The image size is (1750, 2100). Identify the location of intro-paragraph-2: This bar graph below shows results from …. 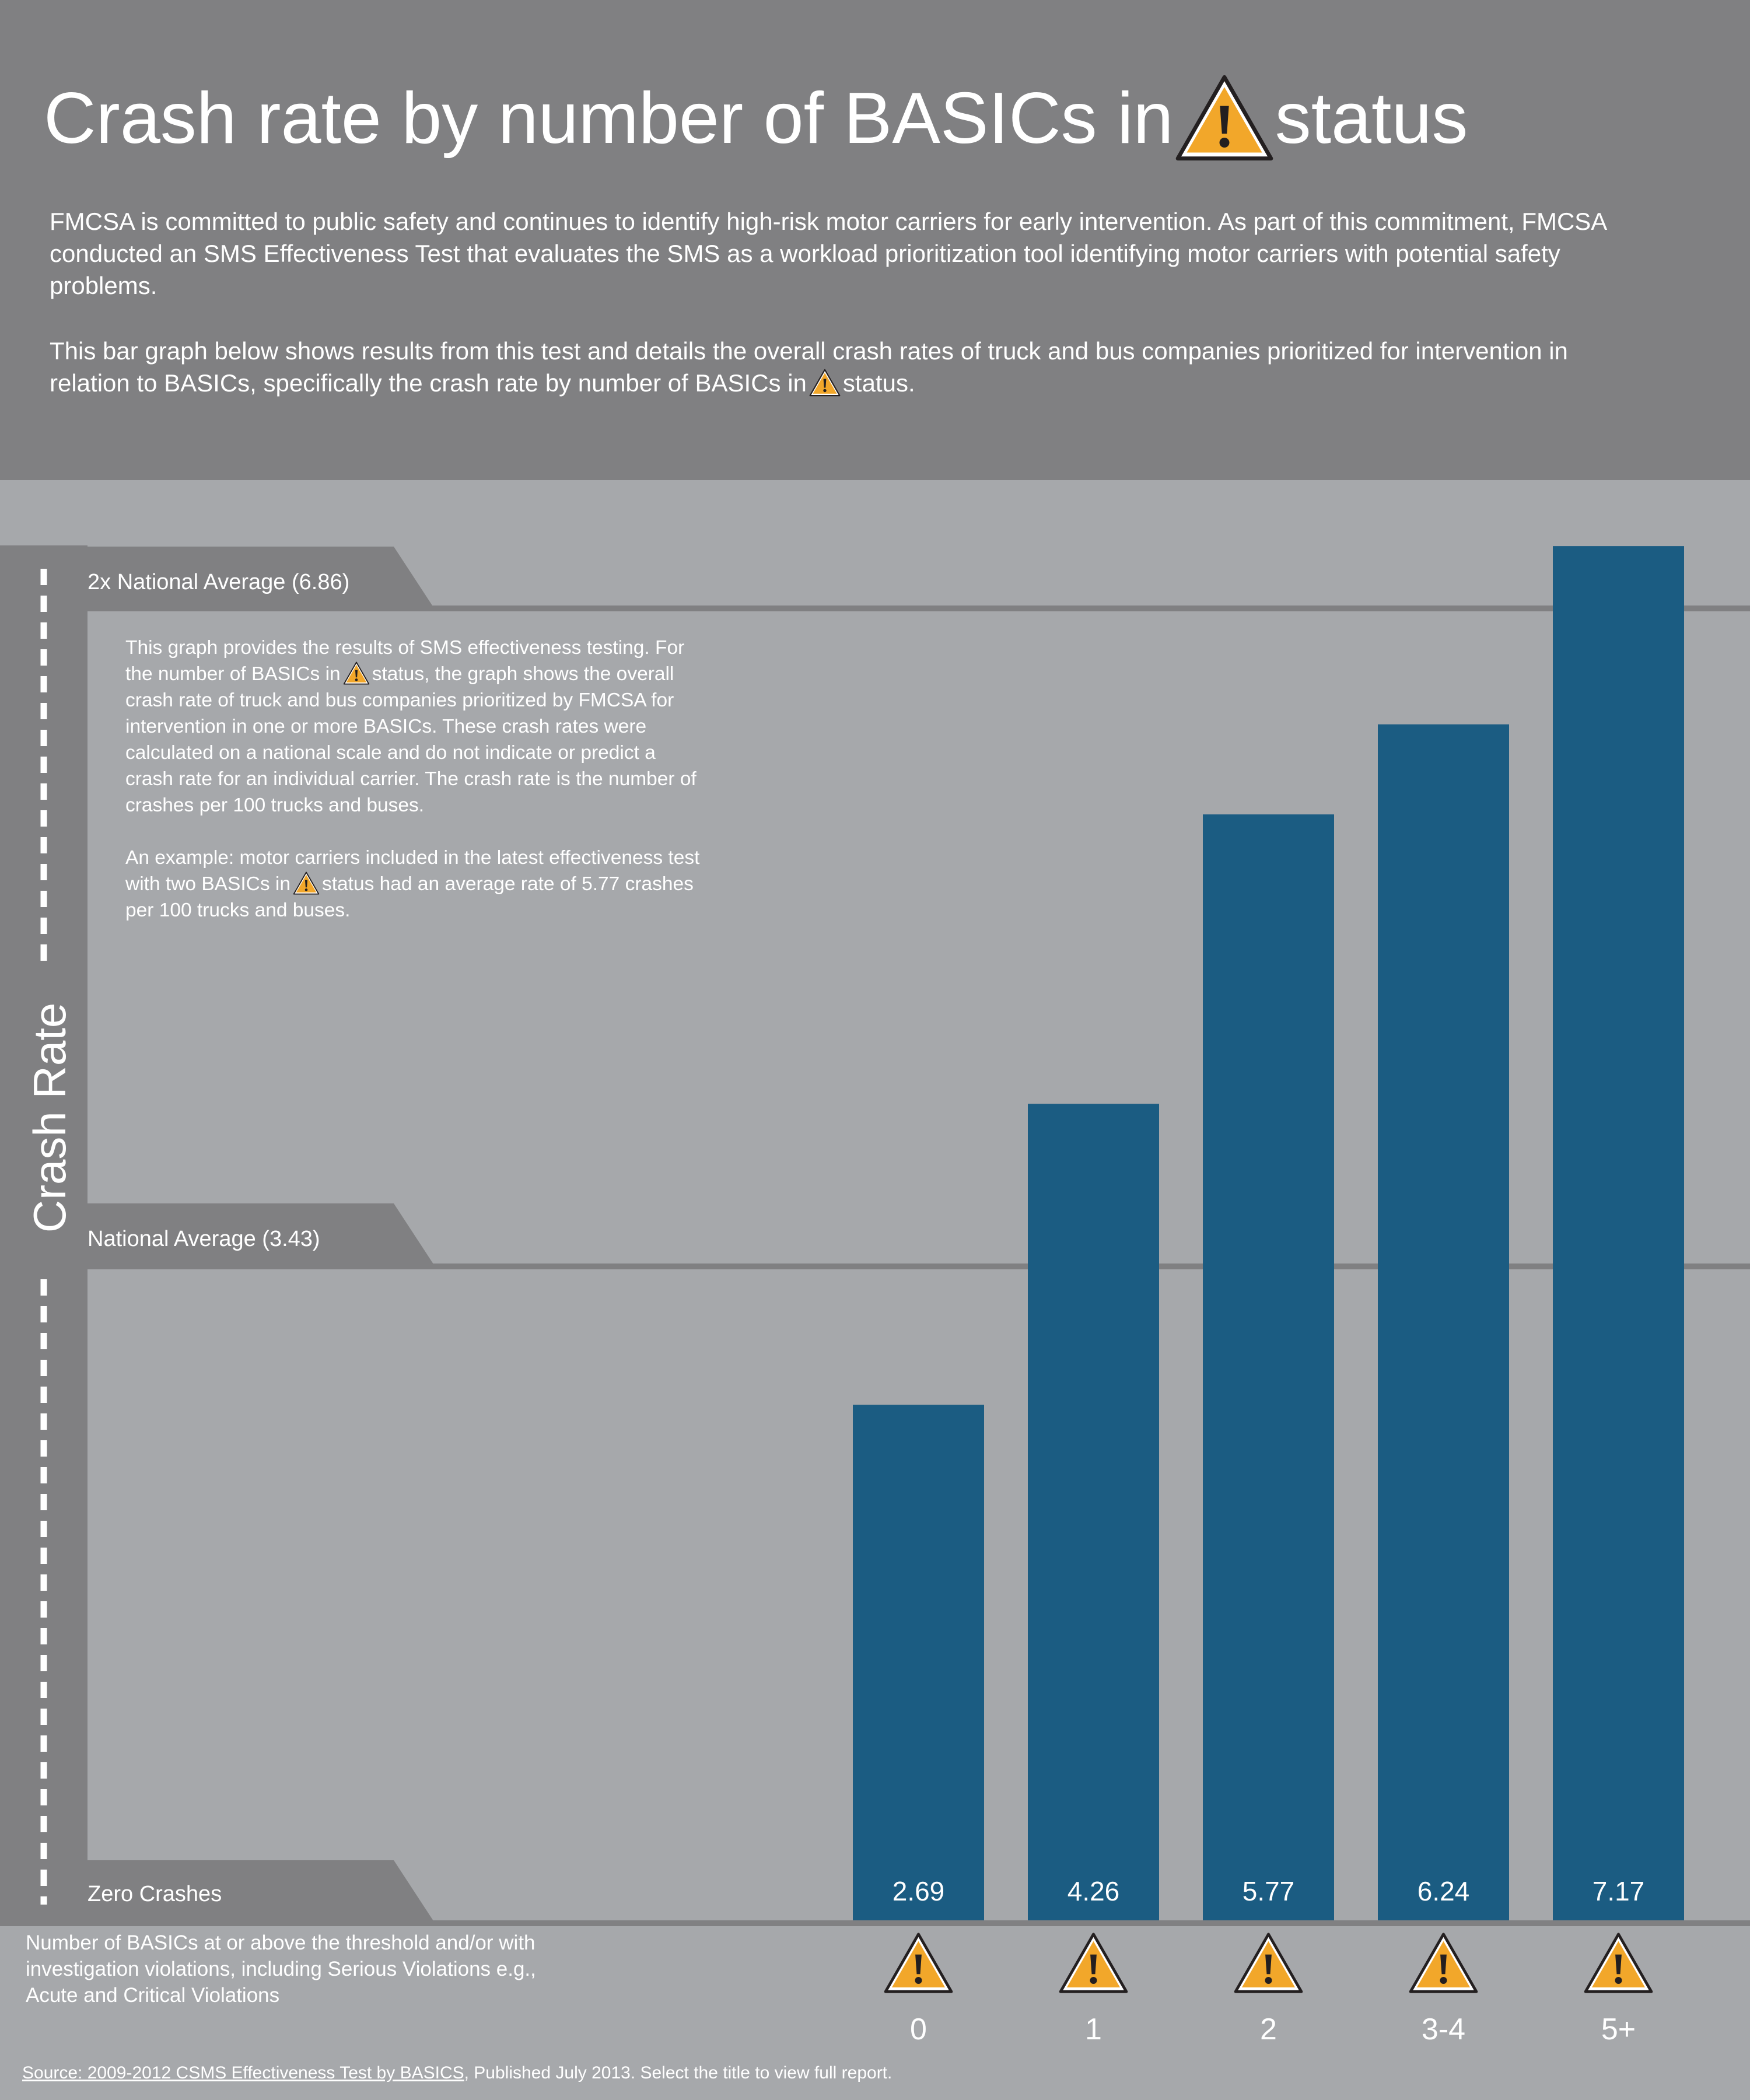
(849, 367).